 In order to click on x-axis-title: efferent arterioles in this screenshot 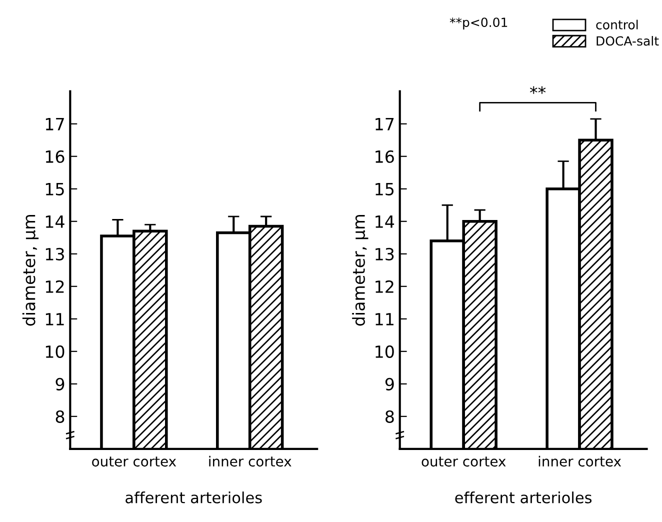, I will do `click(523, 498)`.